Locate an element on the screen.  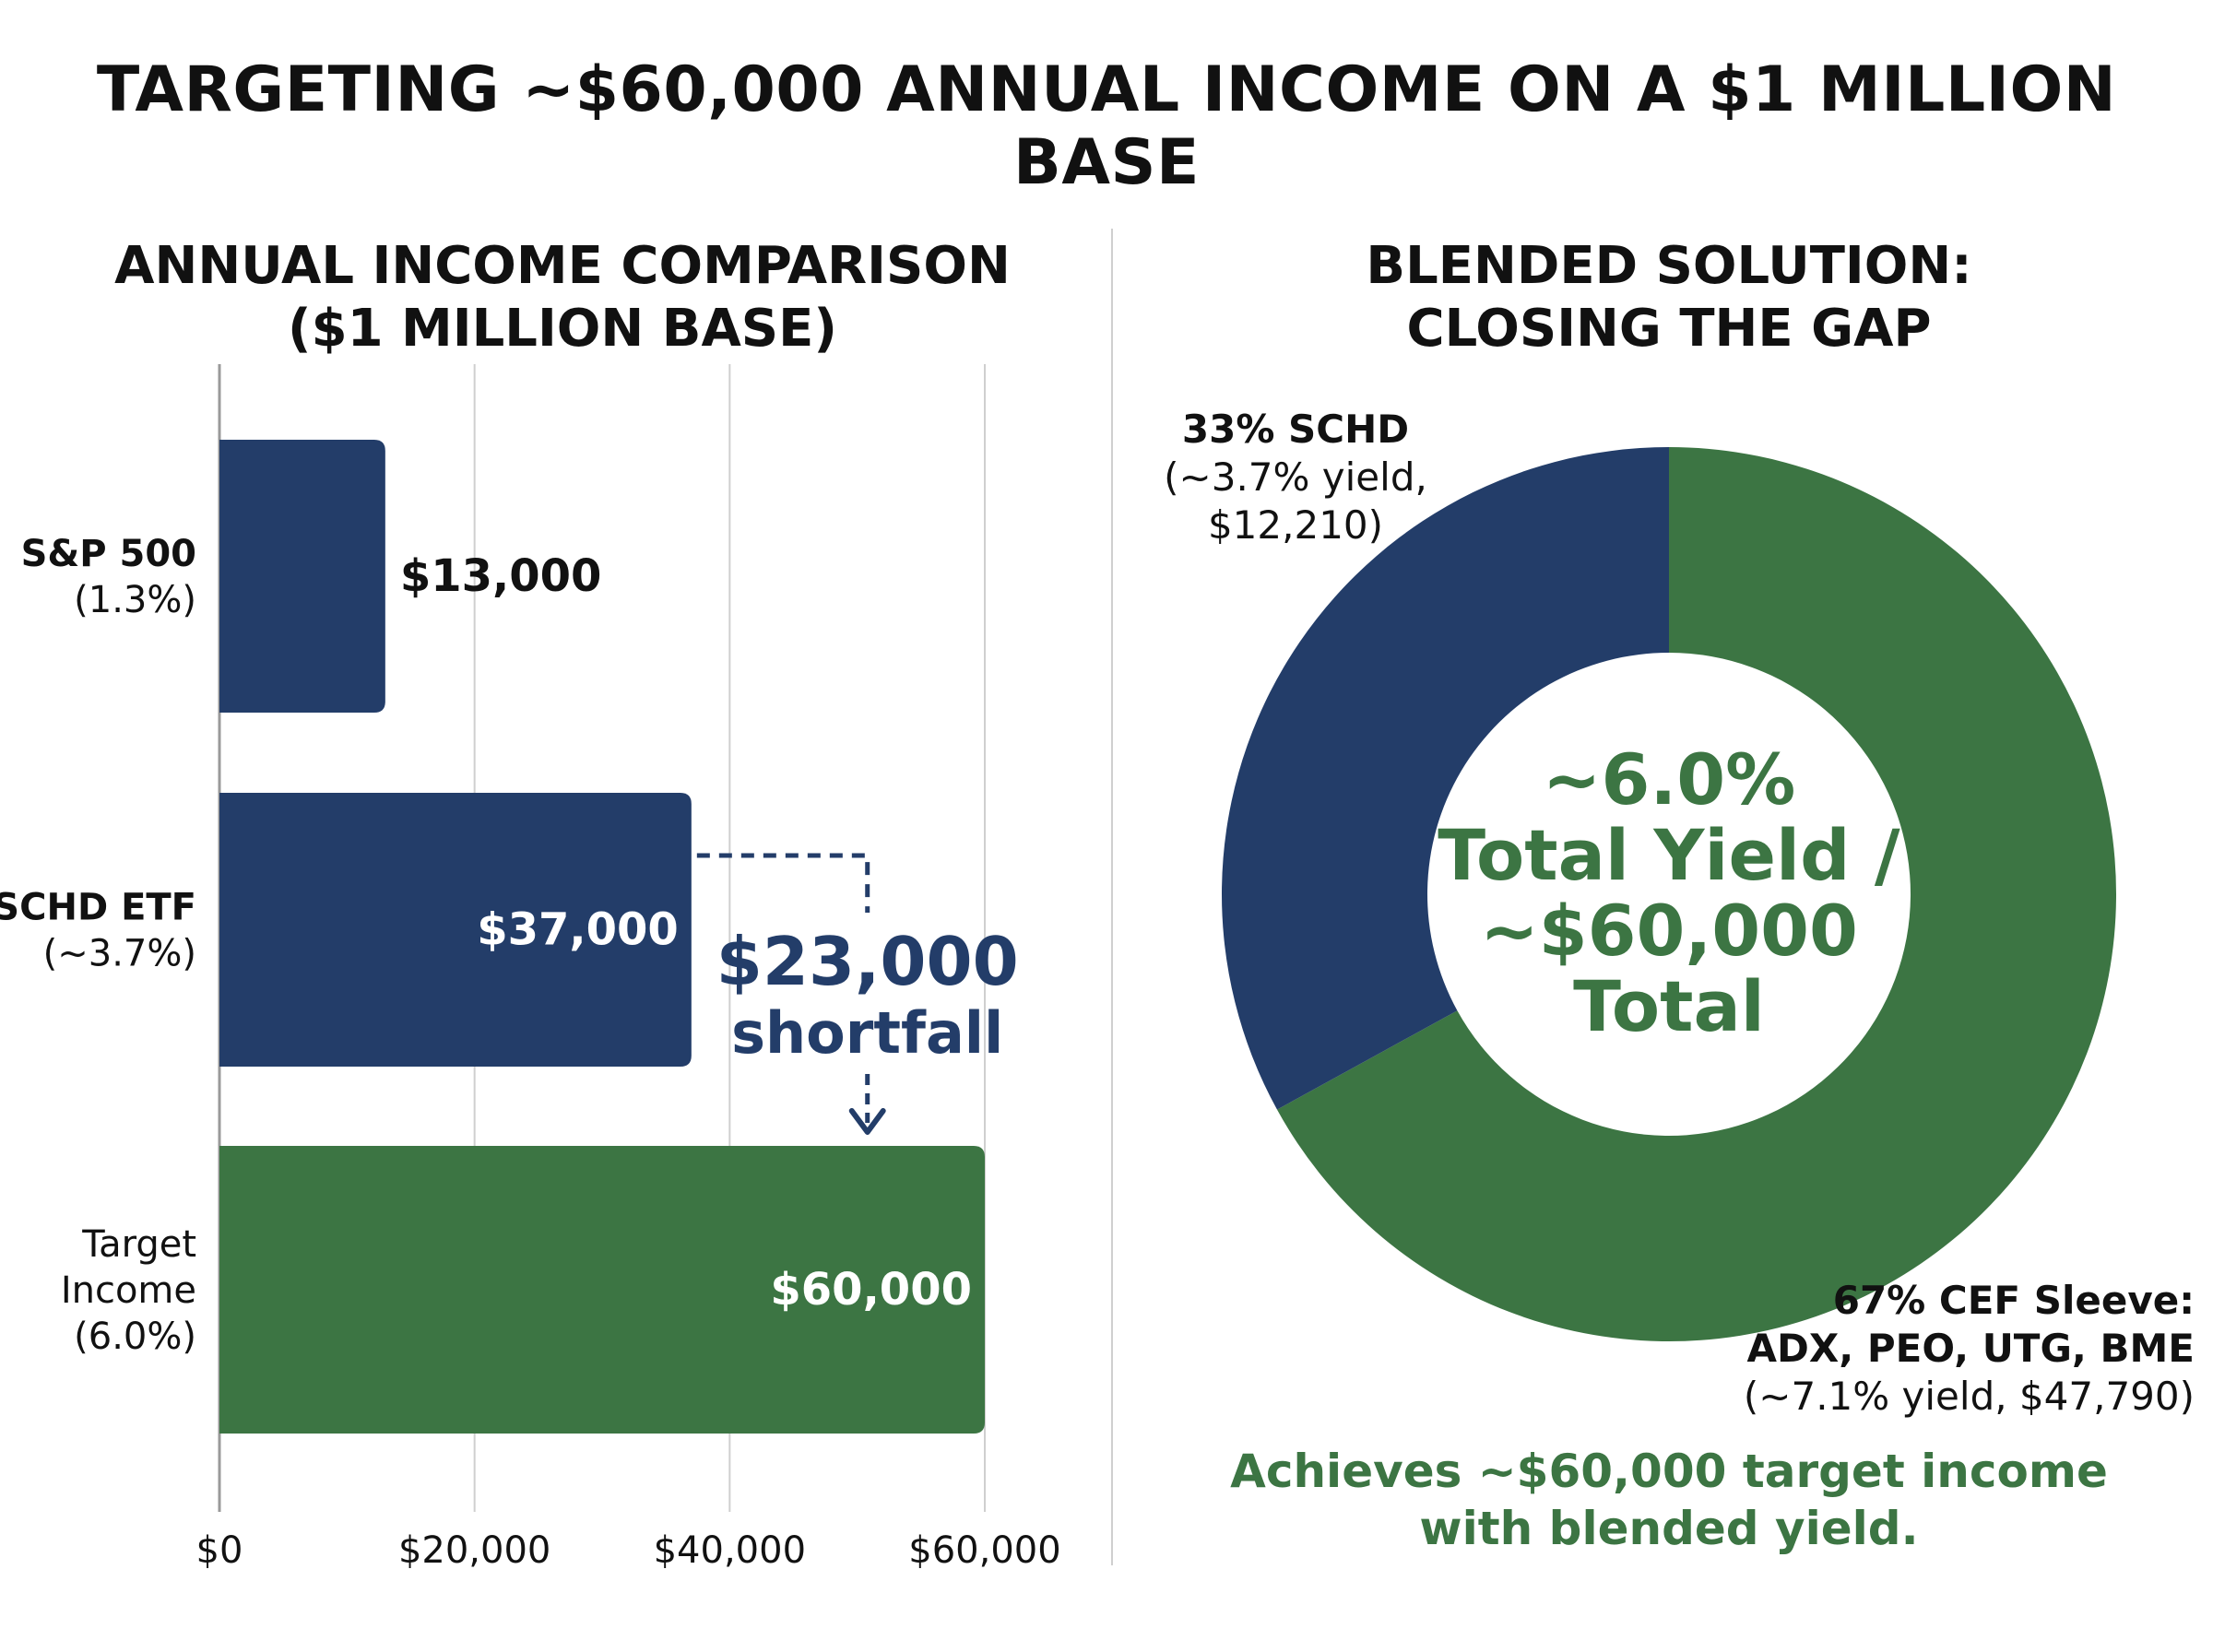
slice-label-schd-line-2: (~3.7% yield, is located at coordinates (1295, 477).